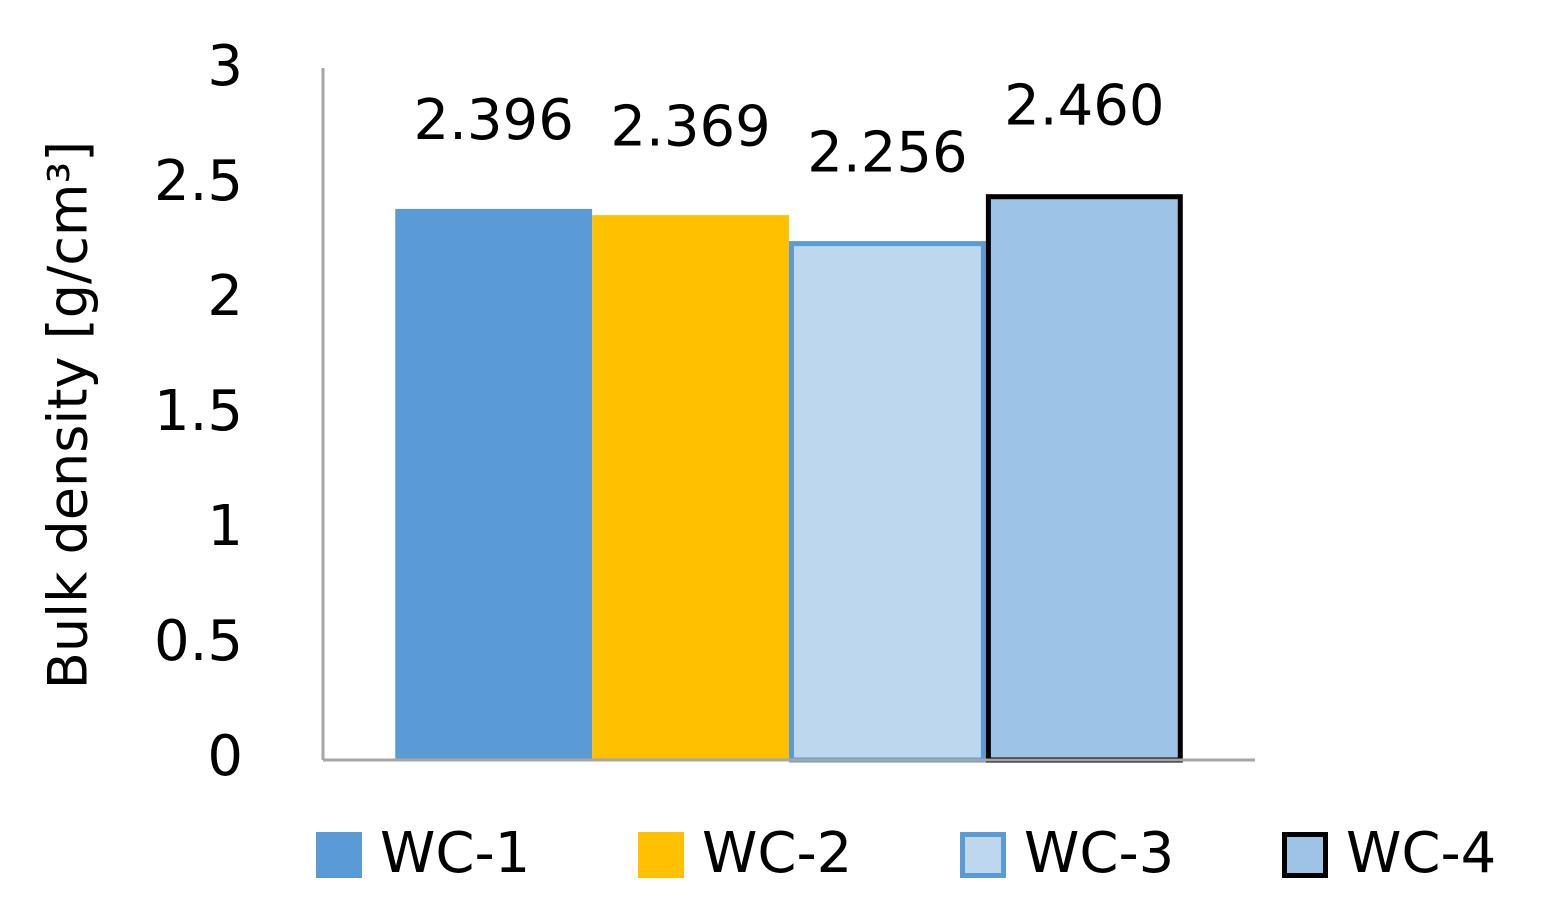 This screenshot has height=903, width=1561. I want to click on y-tick-label: 1, so click(225, 526).